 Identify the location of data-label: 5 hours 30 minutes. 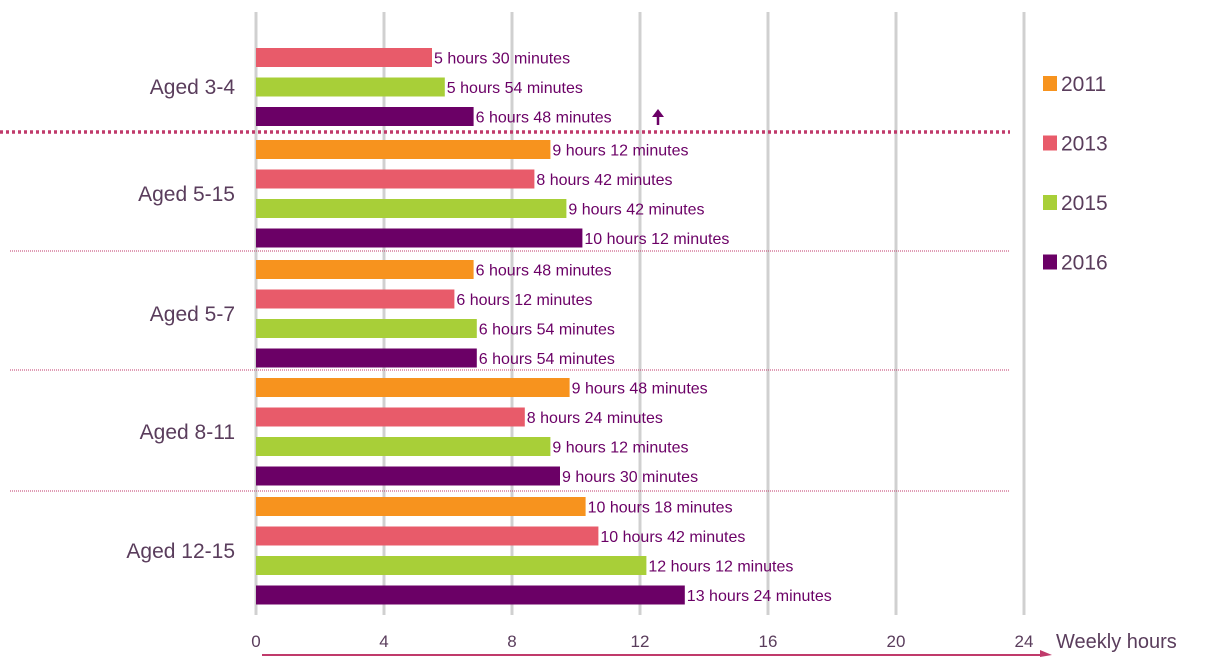
(502, 59).